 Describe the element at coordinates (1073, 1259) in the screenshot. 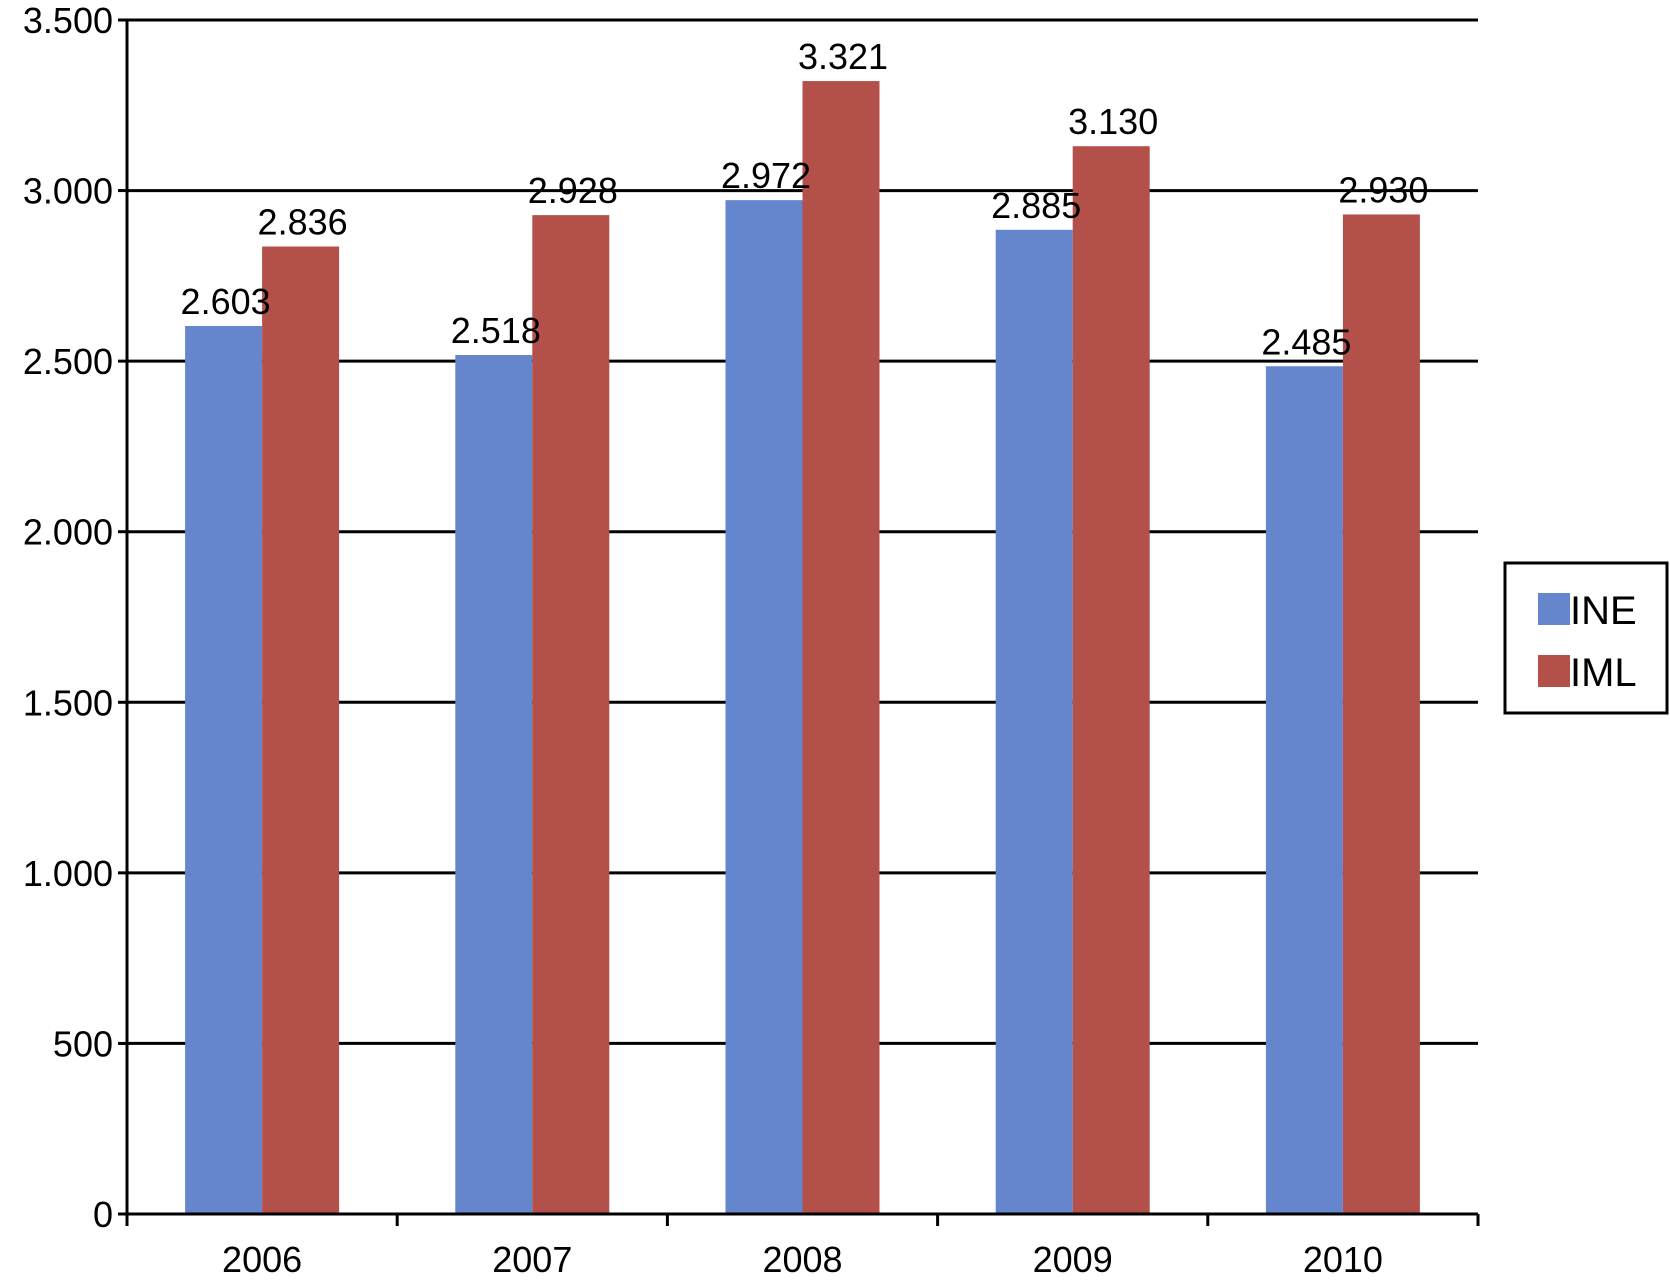

I see `x-tick-label: 2009` at that location.